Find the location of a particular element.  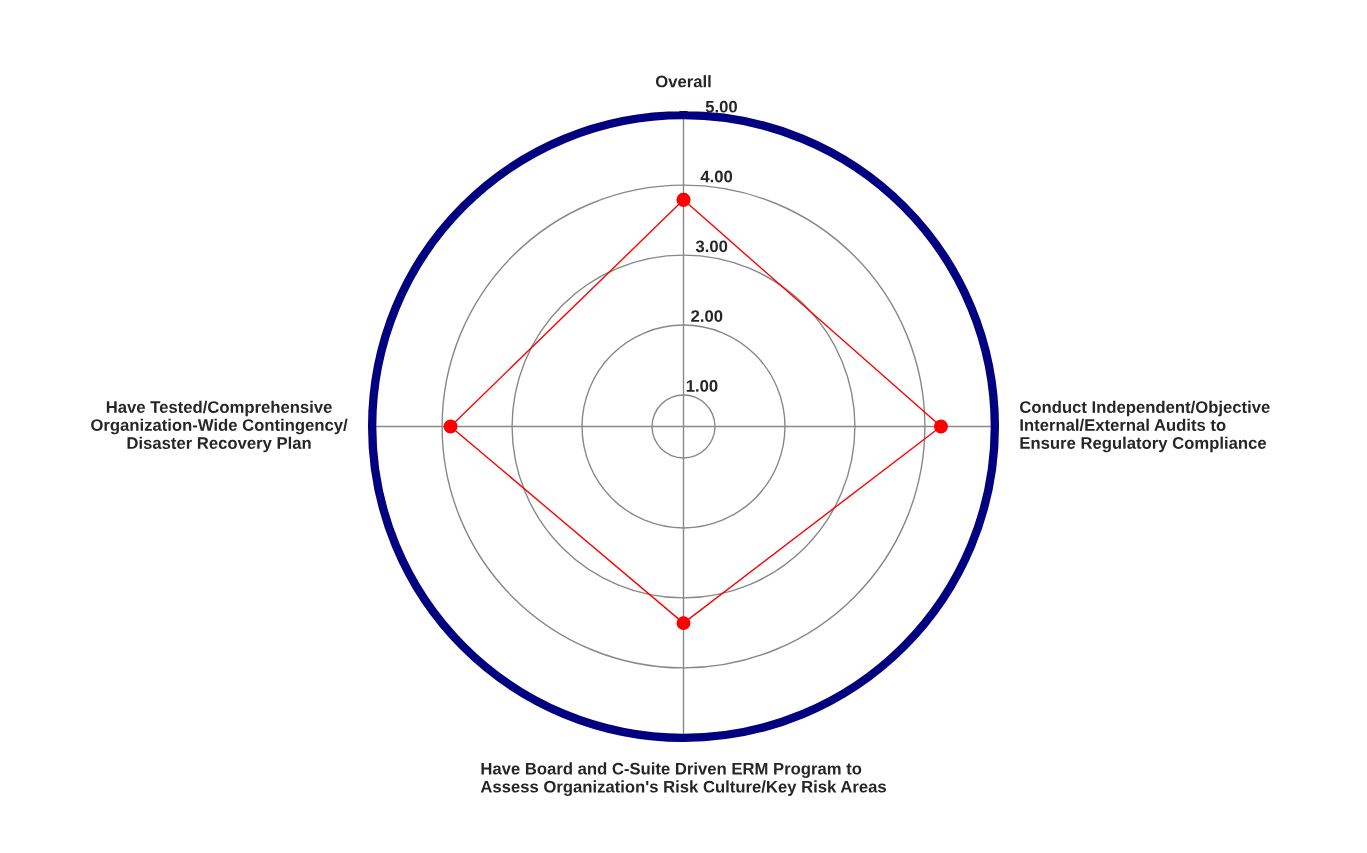

y-tick-label: 4.00 is located at coordinates (716, 176).